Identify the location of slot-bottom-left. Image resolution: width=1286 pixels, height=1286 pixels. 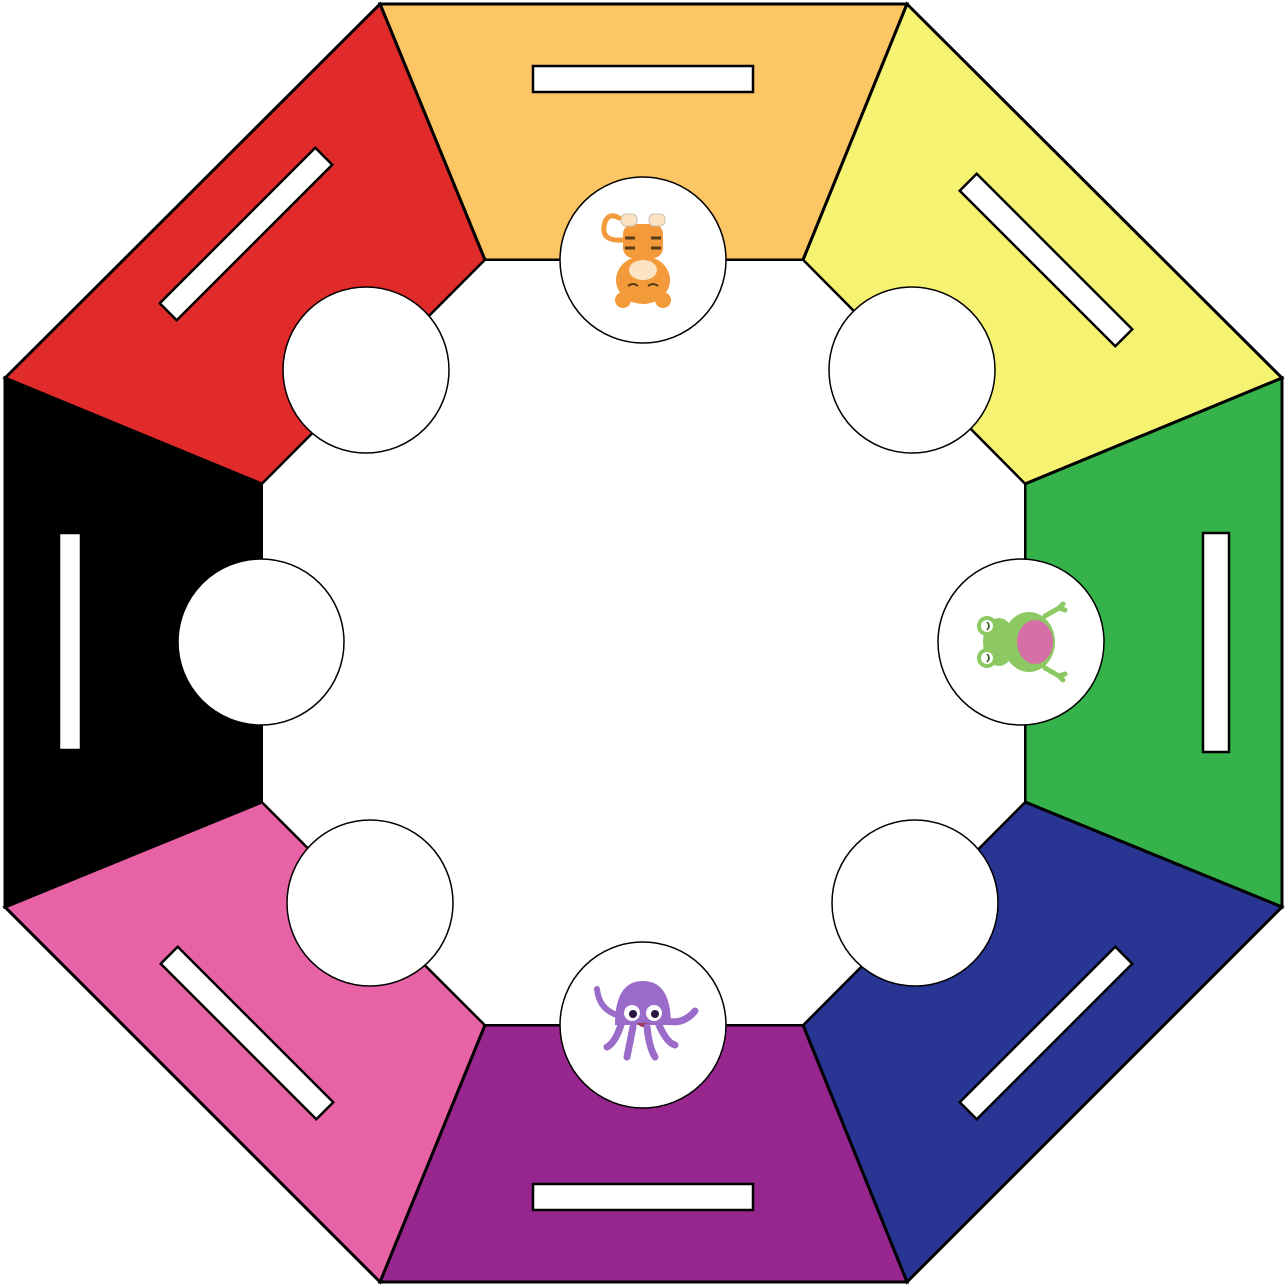
(247, 1033).